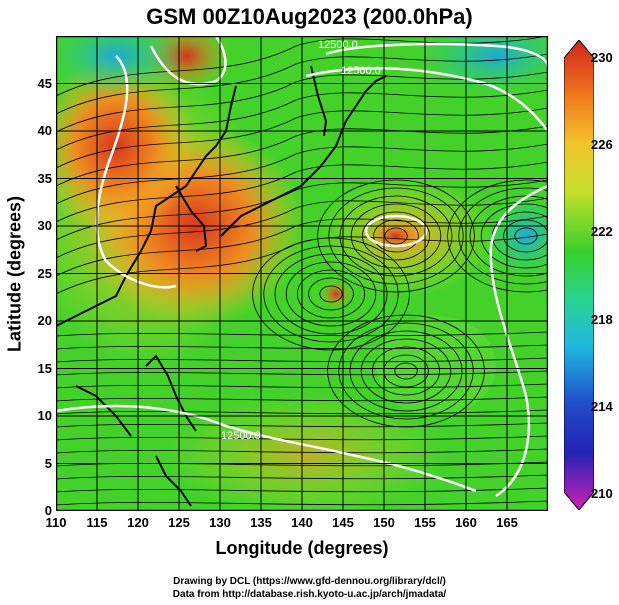 Image resolution: width=619 pixels, height=605 pixels. Describe the element at coordinates (309, 16) in the screenshot. I see `chart-title: GSM 00Z10Aug2023 (200.0hPa)` at that location.